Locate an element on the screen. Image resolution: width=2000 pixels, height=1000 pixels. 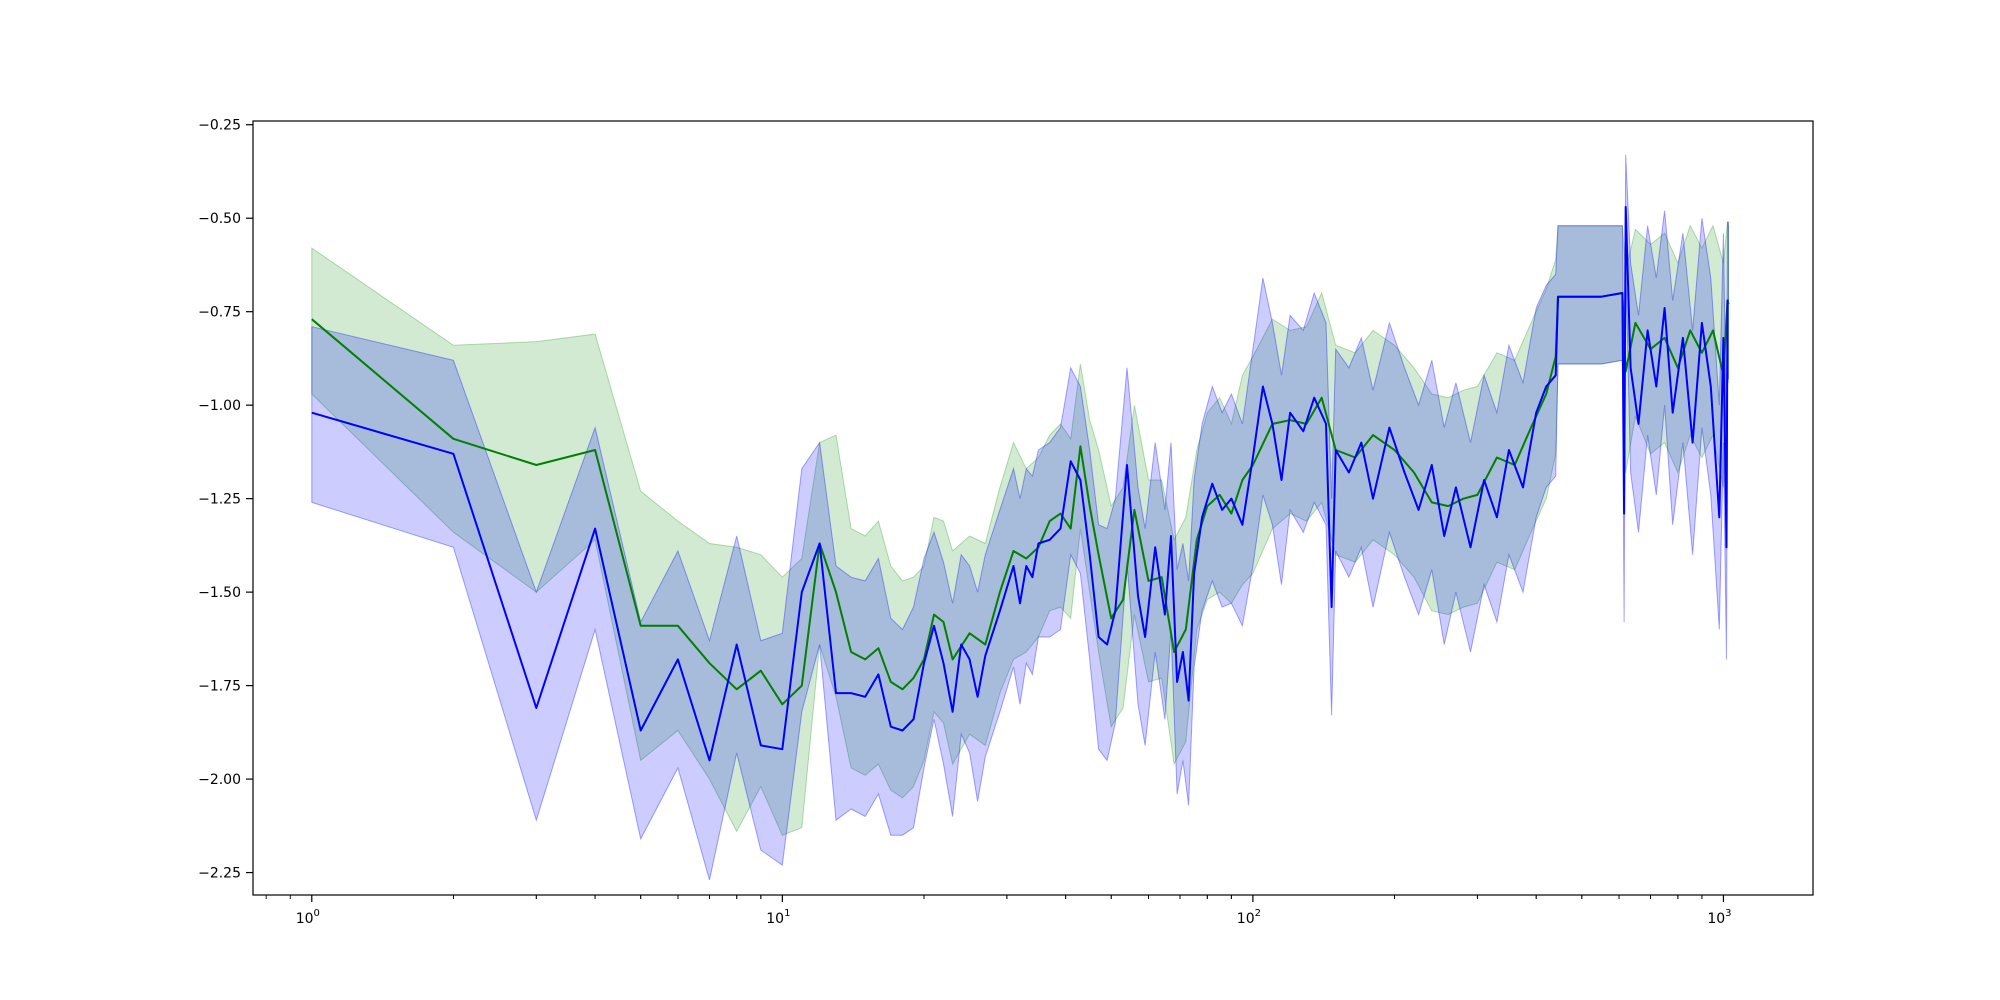
x-tick-label: 10³ is located at coordinates (1719, 917).